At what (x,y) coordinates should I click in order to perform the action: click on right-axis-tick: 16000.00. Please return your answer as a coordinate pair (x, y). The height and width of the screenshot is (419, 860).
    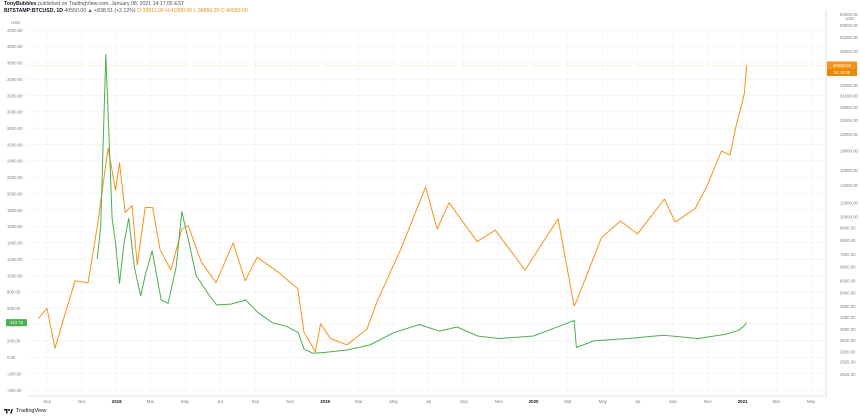
    Looking at the image, I should click on (849, 170).